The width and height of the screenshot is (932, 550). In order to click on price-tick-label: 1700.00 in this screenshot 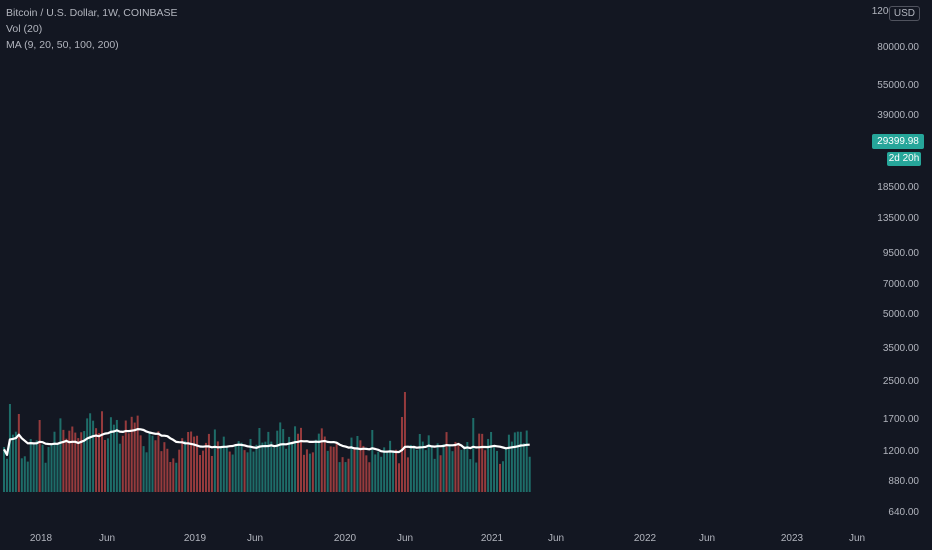, I will do `click(901, 419)`.